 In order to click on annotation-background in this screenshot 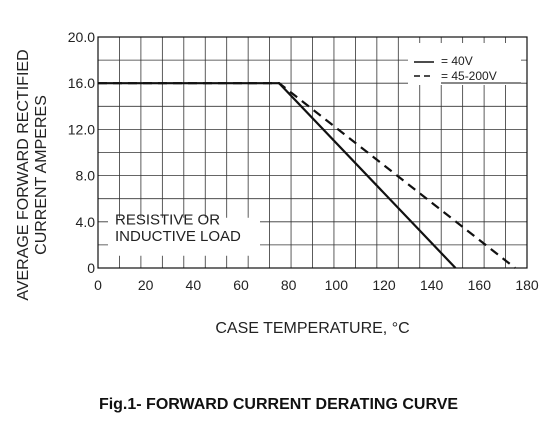, I will do `click(184, 236)`.